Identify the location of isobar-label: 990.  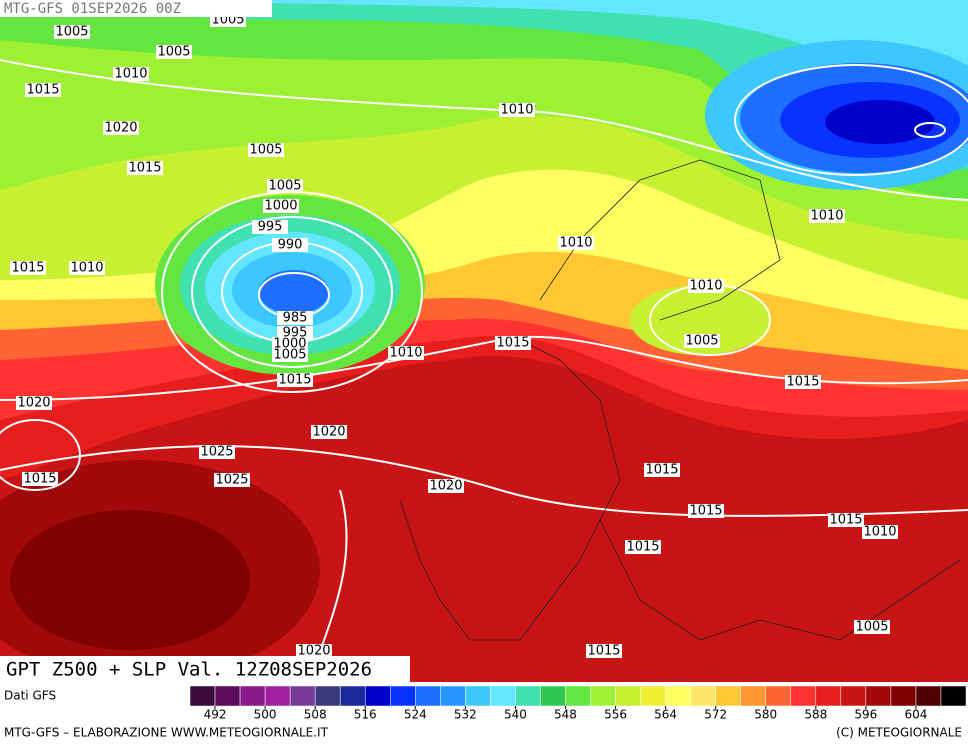
(290, 245).